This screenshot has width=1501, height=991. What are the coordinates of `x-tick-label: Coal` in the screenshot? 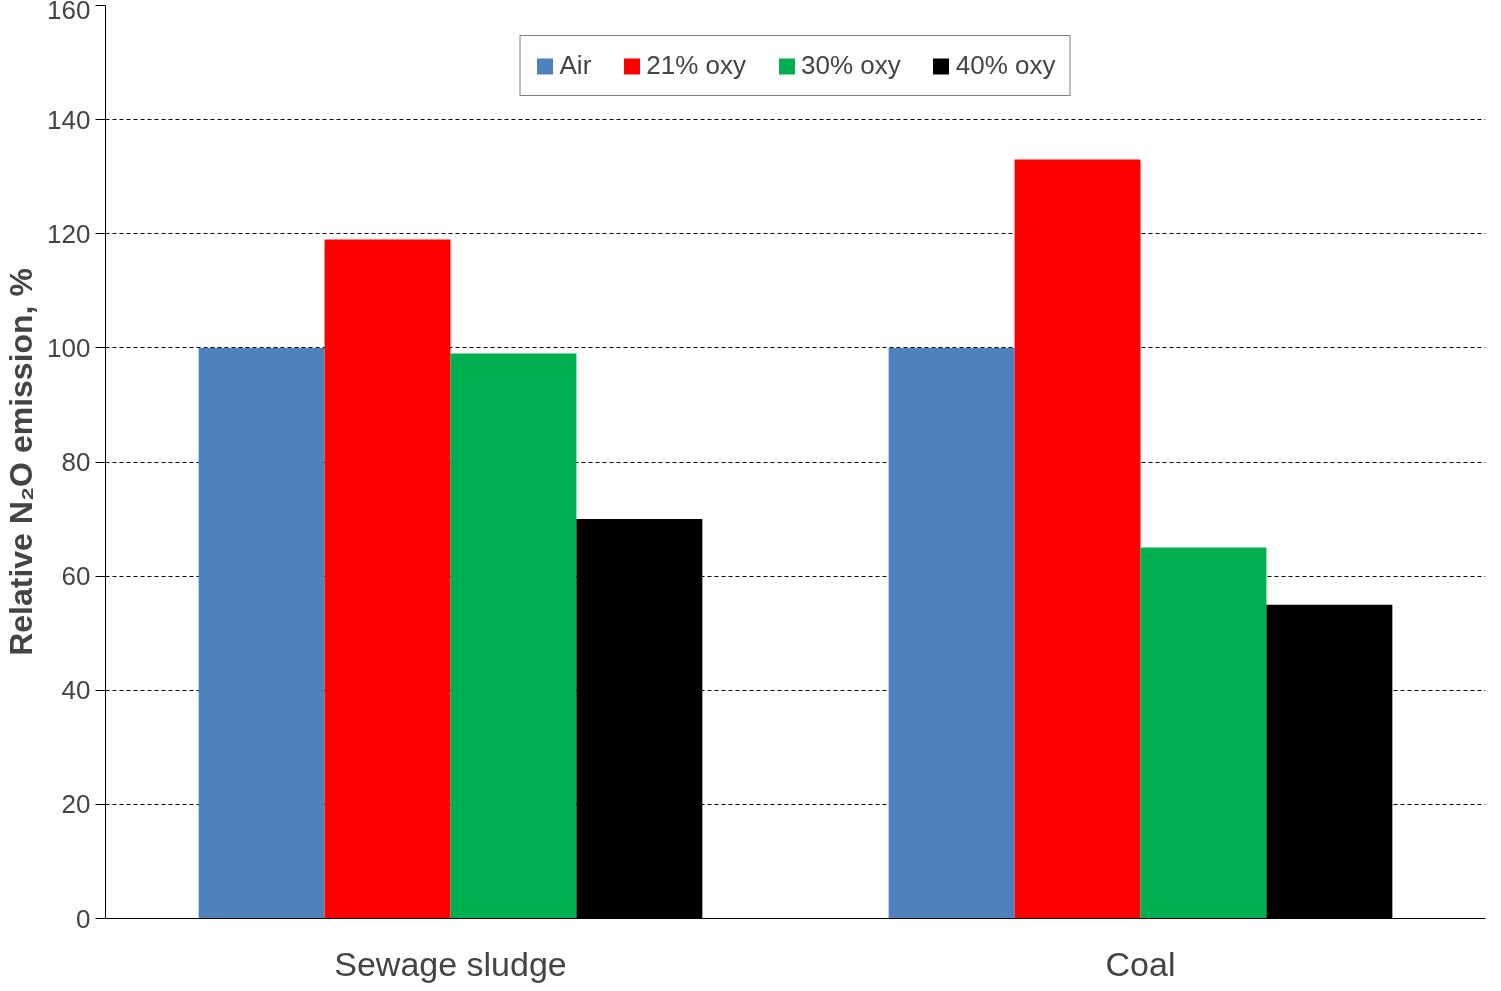 It's located at (1140, 963).